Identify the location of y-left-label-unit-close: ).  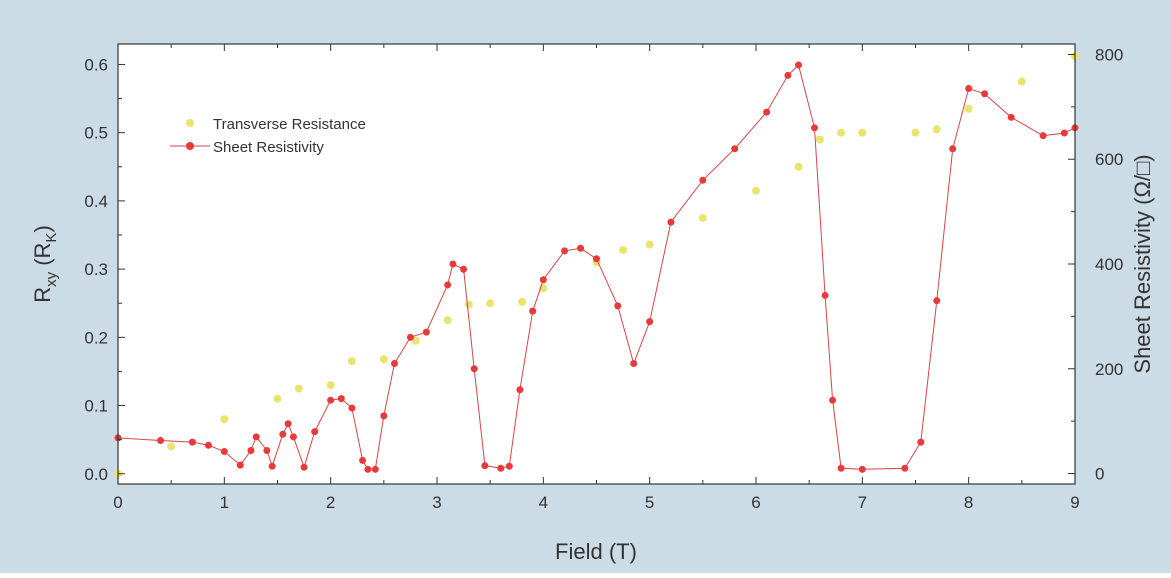
(42, 228).